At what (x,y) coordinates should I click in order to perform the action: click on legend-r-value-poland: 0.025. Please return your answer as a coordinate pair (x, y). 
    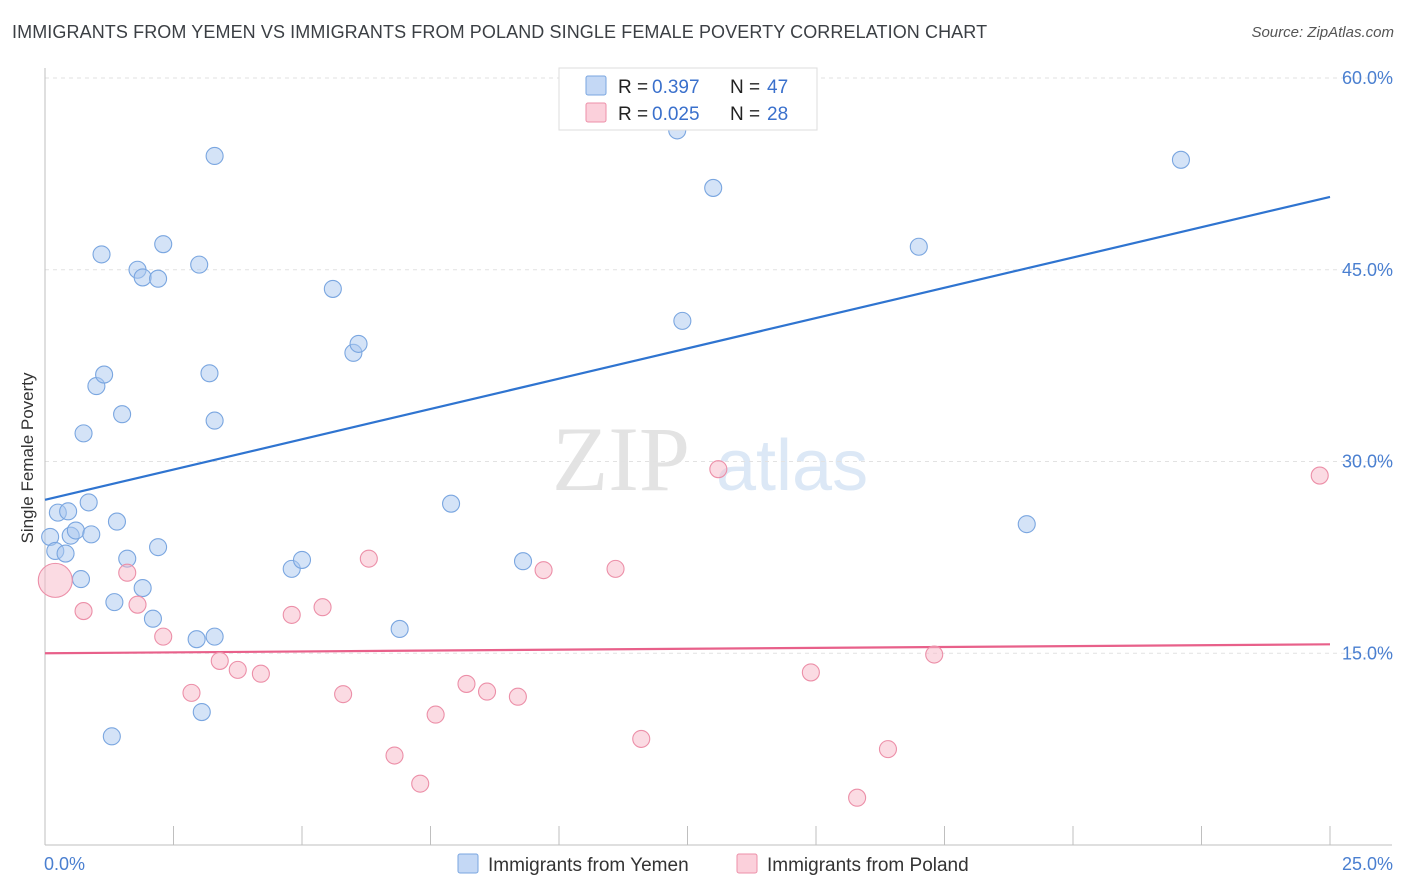
    Looking at the image, I should click on (676, 114).